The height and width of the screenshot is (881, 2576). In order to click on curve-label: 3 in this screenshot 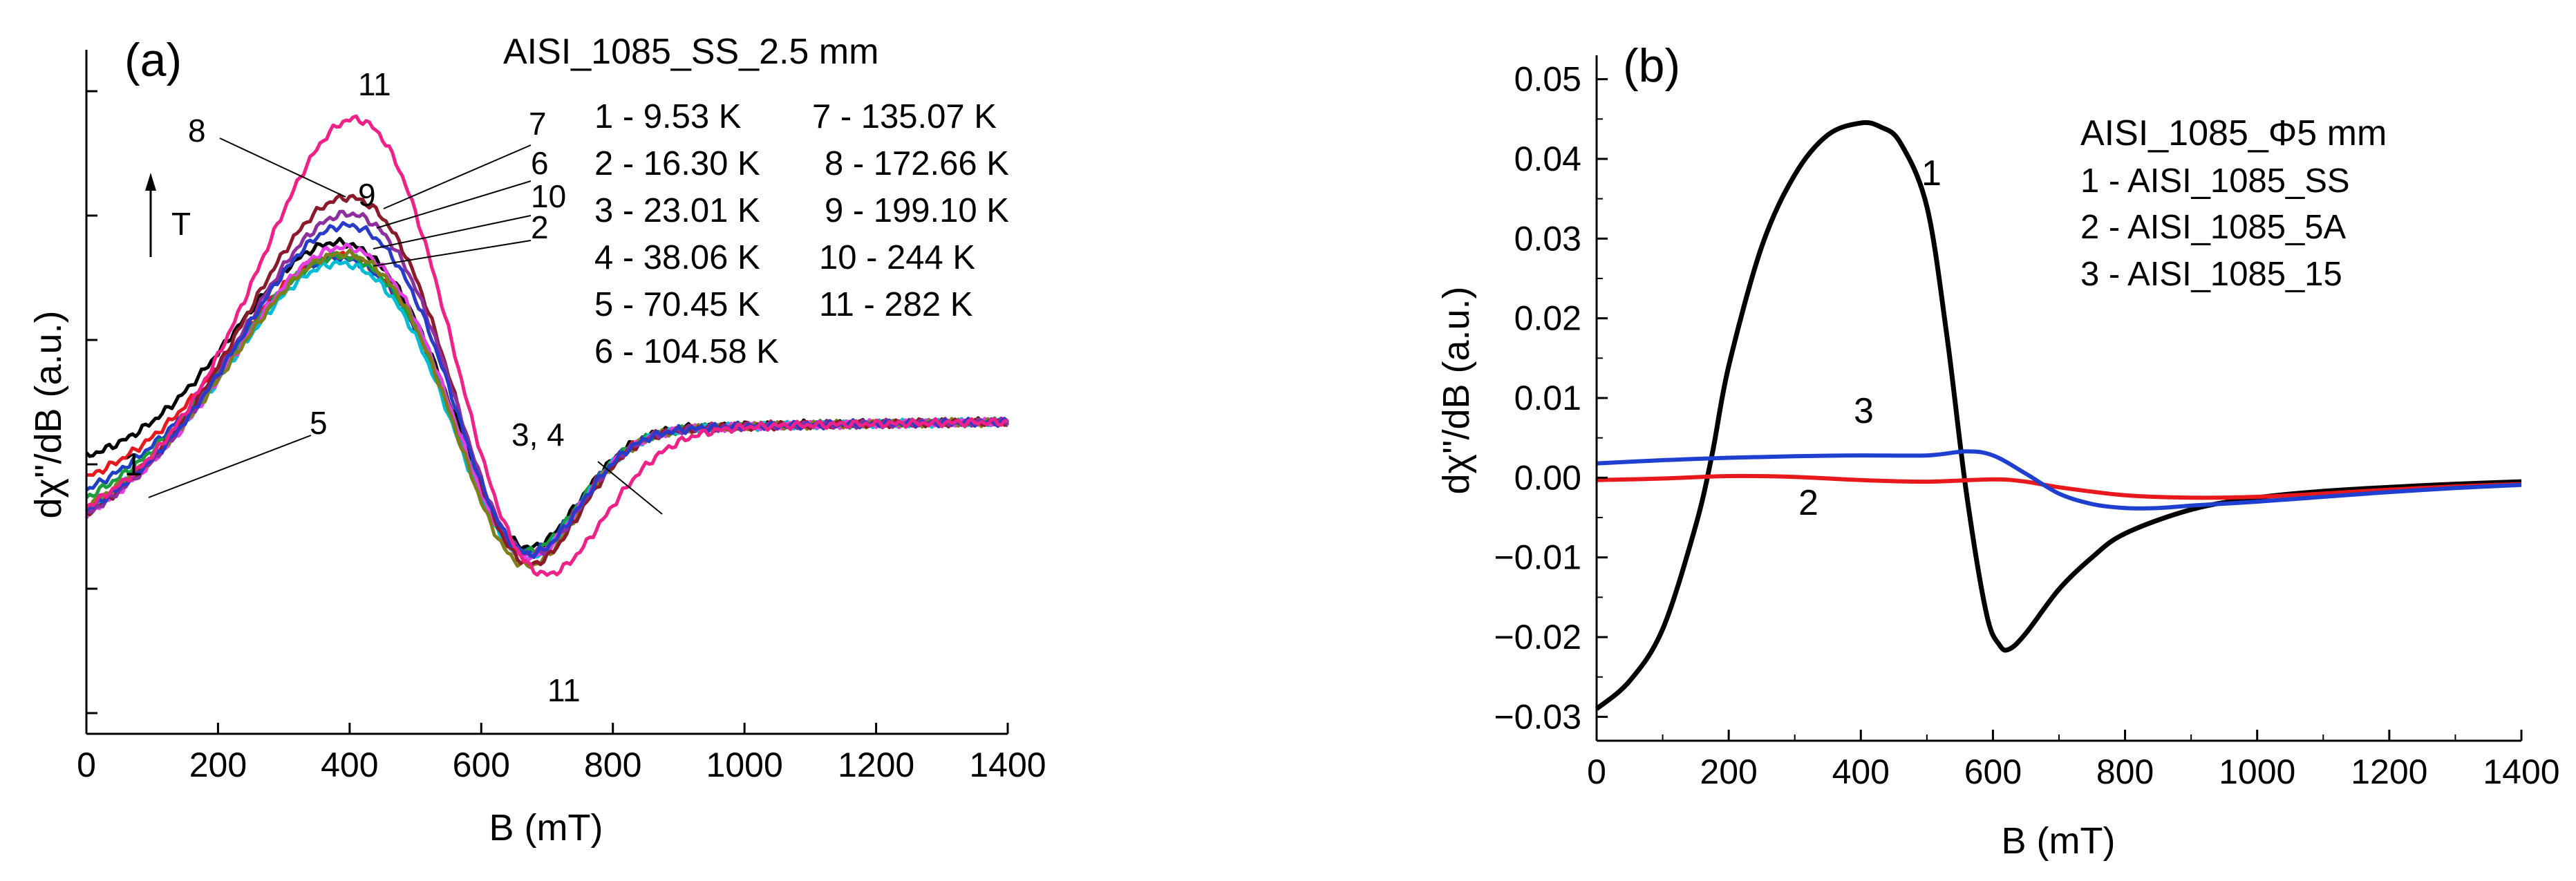, I will do `click(1864, 411)`.